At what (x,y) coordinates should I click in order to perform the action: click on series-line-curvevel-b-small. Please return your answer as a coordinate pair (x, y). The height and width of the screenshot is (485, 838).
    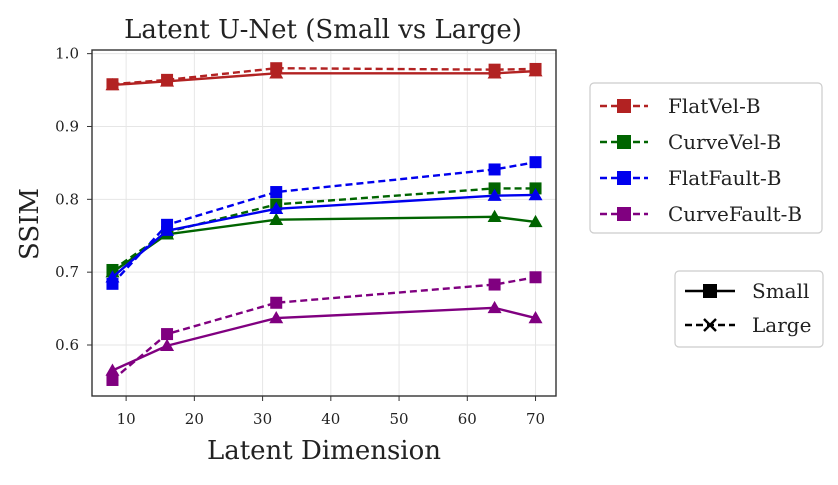
    Looking at the image, I should click on (323, 244).